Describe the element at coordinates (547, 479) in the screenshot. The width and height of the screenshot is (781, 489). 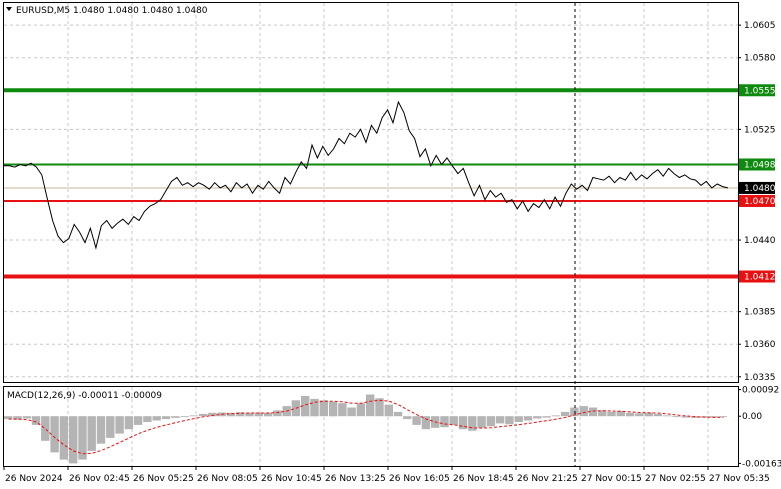
I see `time-tick-label: 26 Nov 21:25` at that location.